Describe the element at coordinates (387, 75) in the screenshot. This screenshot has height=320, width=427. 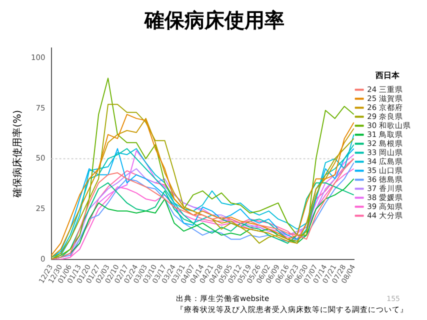
I see `legend-title: 西日本` at that location.